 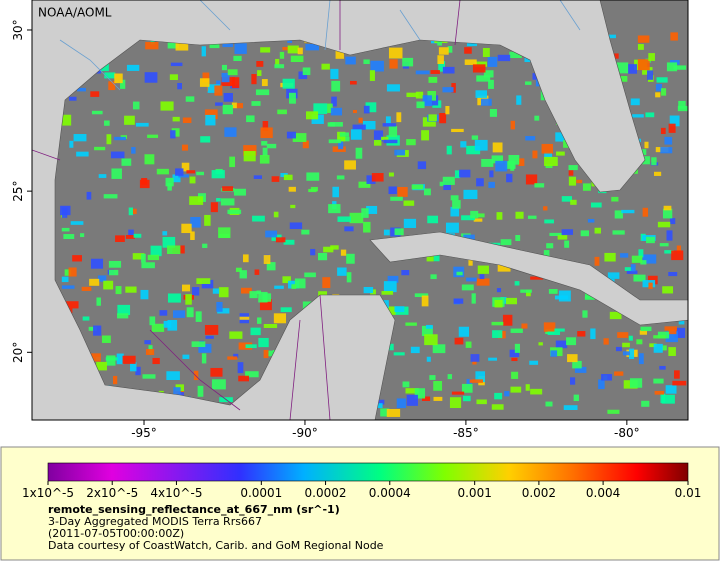 What do you see at coordinates (18, 191) in the screenshot?
I see `y-tick-label: 25°` at bounding box center [18, 191].